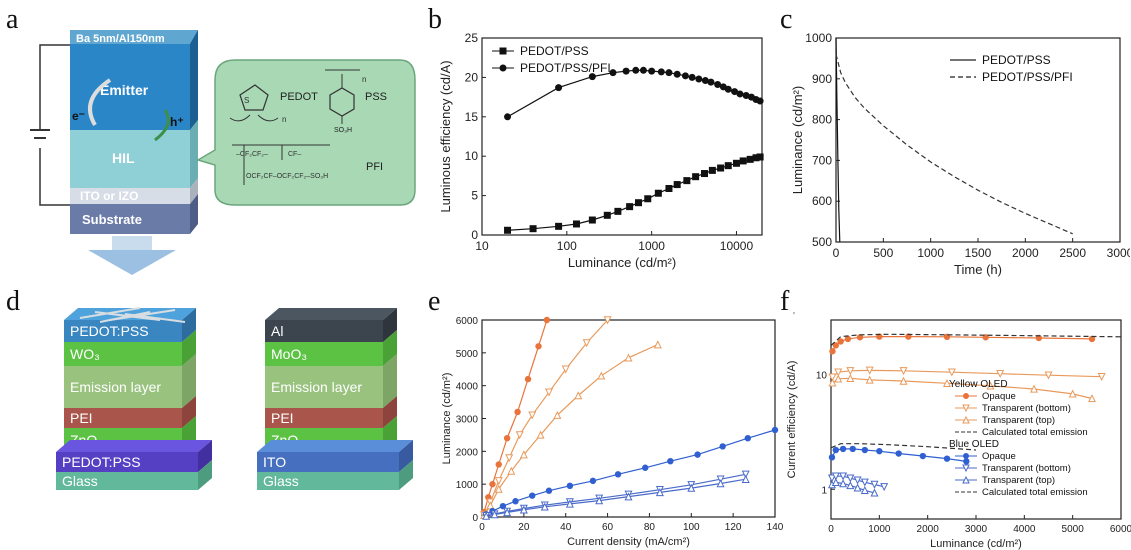 This screenshot has height=550, width=1131. Describe the element at coordinates (786, 19) in the screenshot. I see `panel-letter-c: c` at that location.